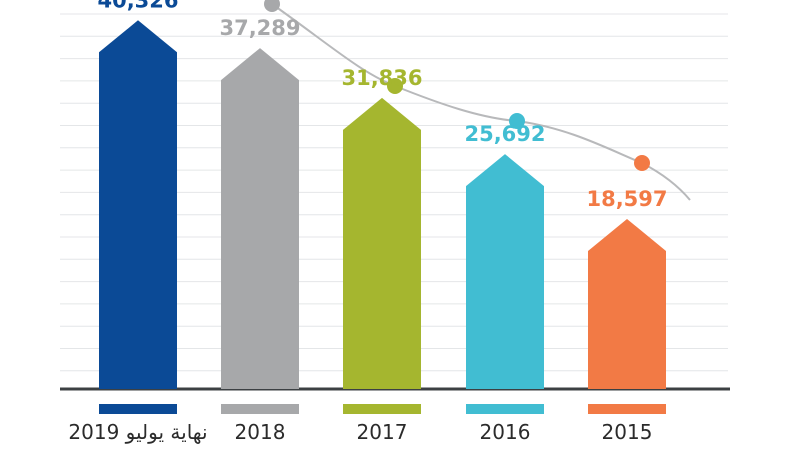 The image size is (800, 450). What do you see at coordinates (381, 78) in the screenshot?
I see `data-label: 31,836` at bounding box center [381, 78].